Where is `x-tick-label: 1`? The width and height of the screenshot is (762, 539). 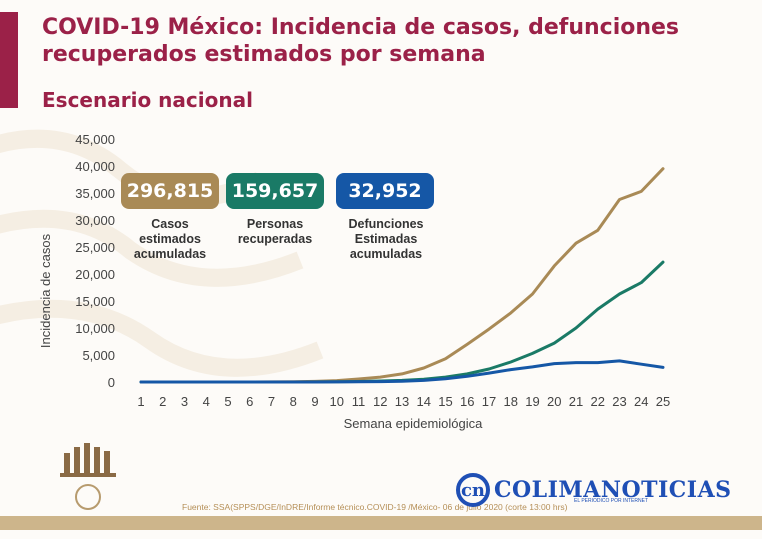 x-tick-label: 1 is located at coordinates (140, 401).